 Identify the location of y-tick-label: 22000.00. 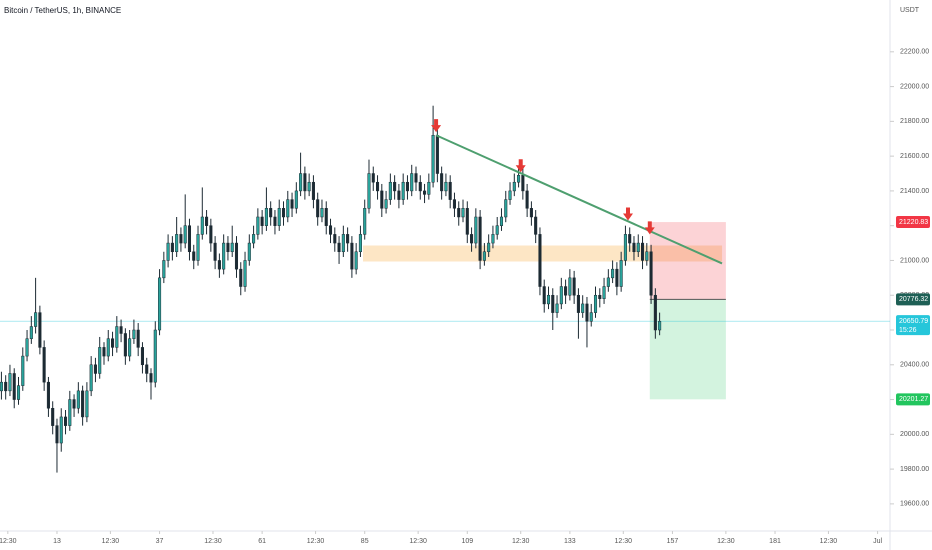
(914, 86).